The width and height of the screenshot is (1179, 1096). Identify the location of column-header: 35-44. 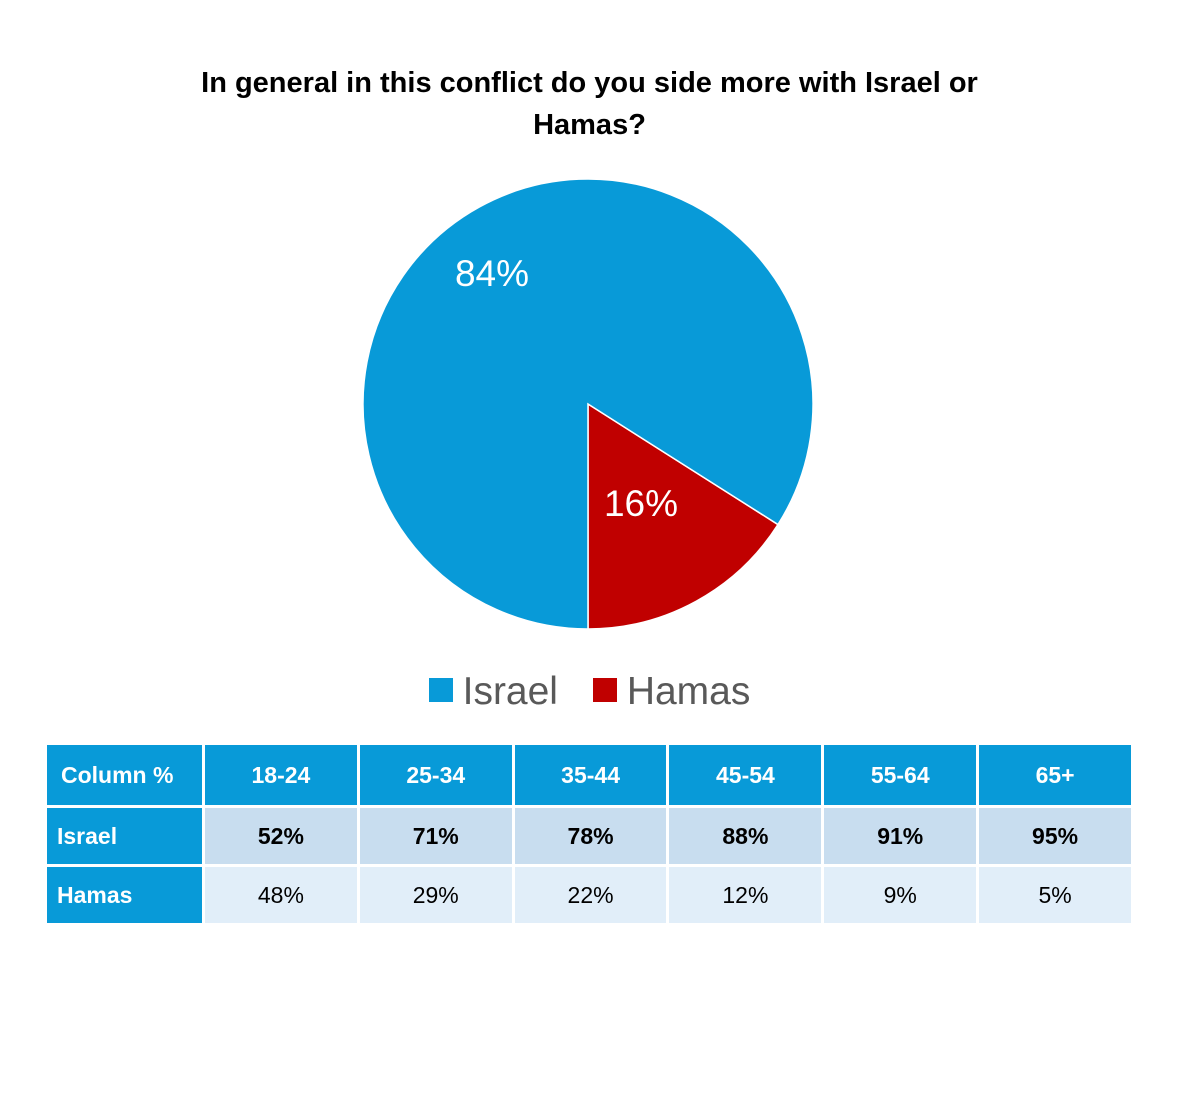
(590, 775).